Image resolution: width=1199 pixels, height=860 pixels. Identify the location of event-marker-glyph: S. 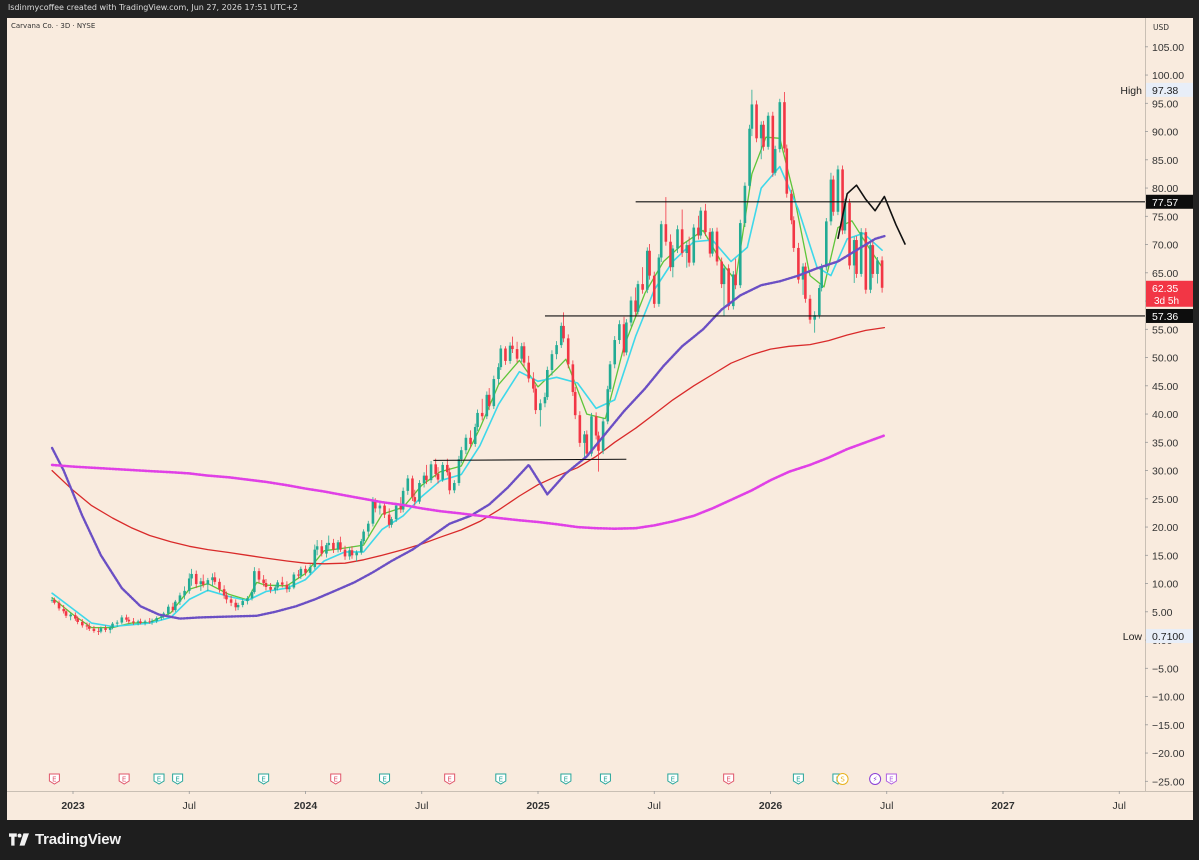
(842, 780).